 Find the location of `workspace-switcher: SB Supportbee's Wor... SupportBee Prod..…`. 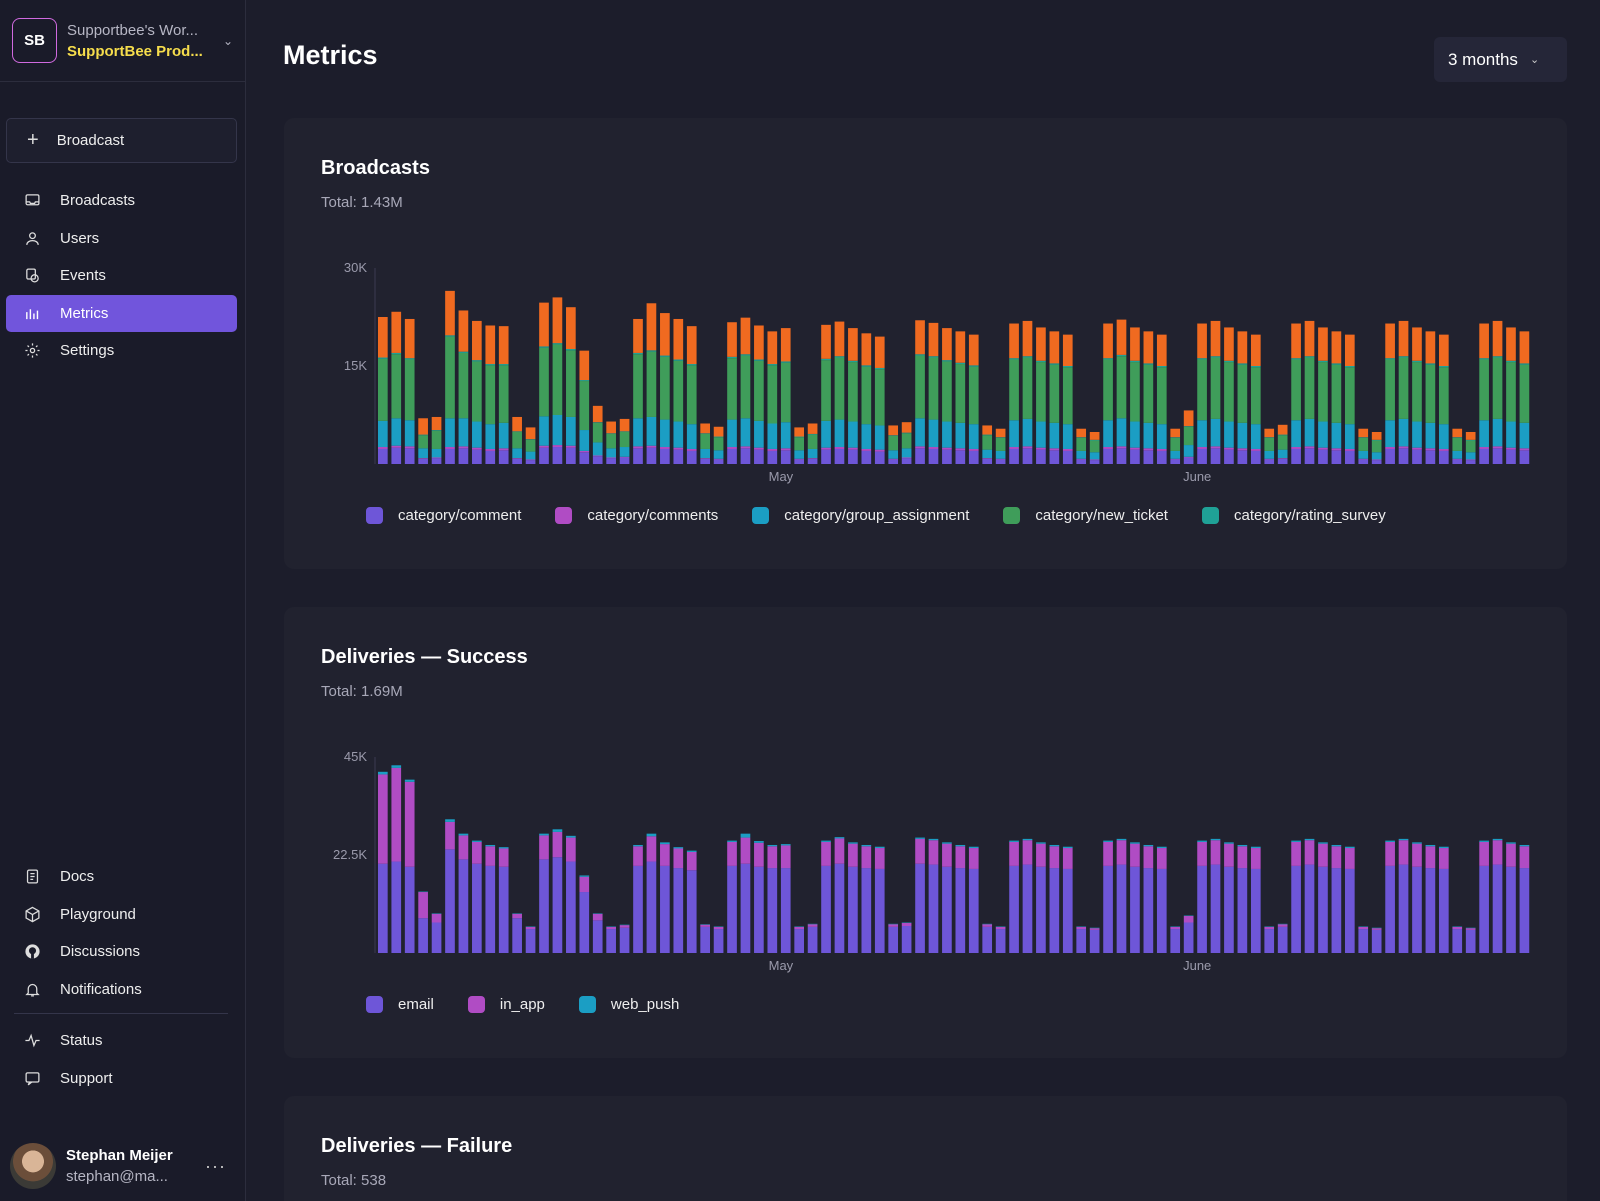

workspace-switcher: SB Supportbee's Wor... SupportBee Prod..… is located at coordinates (122, 41).